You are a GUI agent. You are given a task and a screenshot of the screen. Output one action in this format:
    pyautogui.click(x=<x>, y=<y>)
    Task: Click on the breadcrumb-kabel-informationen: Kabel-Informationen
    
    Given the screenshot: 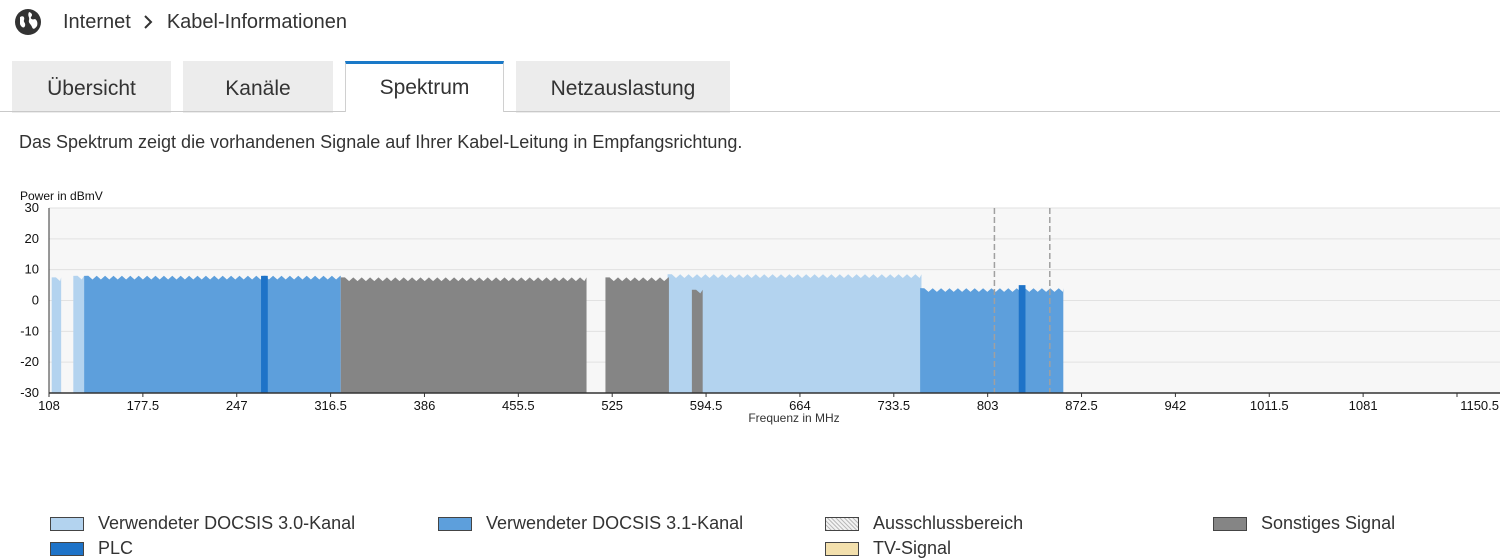 What is the action you would take?
    pyautogui.click(x=256, y=21)
    